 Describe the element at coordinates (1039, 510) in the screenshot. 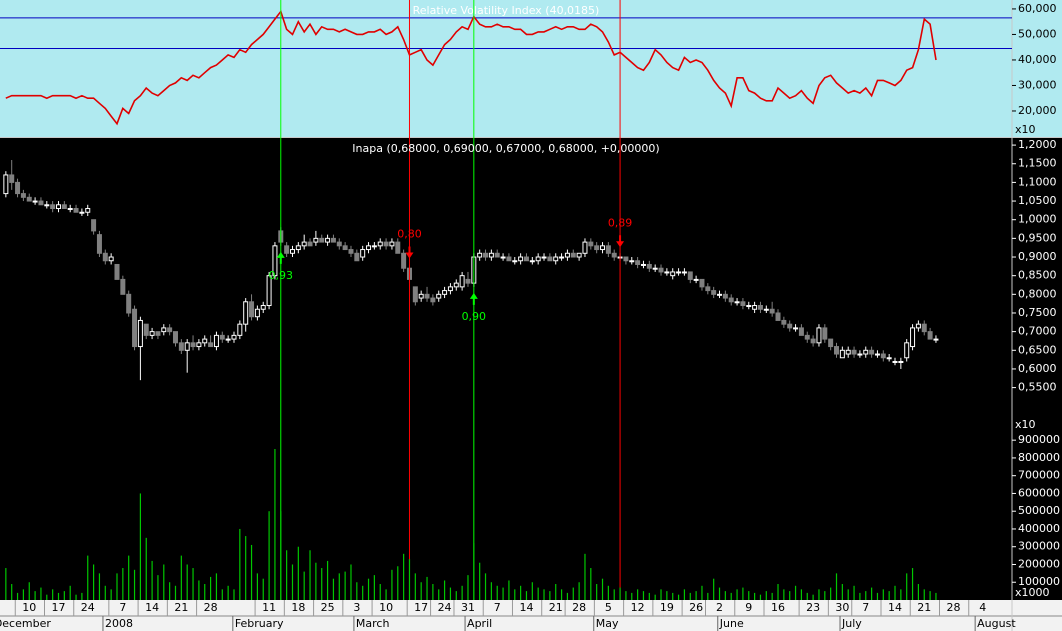

I see `y-tick-label: 500000` at that location.